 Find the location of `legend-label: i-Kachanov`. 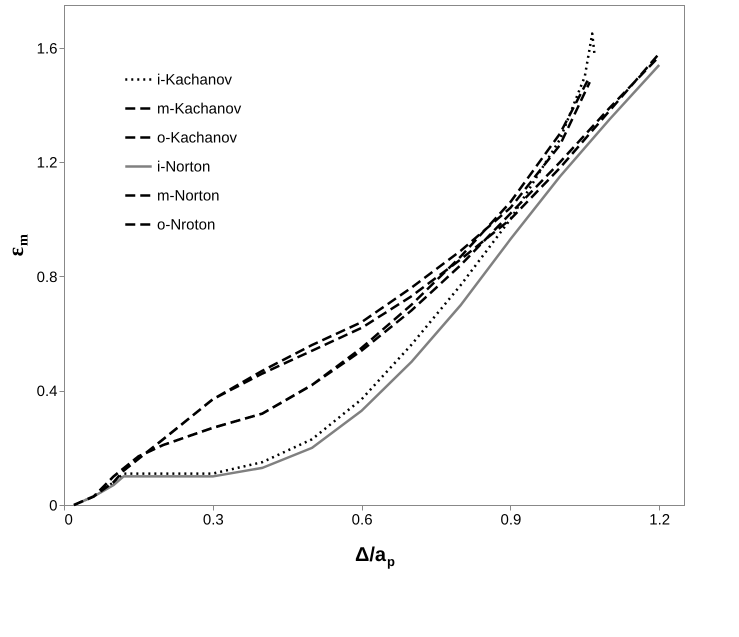

legend-label: i-Kachanov is located at coordinates (195, 80).